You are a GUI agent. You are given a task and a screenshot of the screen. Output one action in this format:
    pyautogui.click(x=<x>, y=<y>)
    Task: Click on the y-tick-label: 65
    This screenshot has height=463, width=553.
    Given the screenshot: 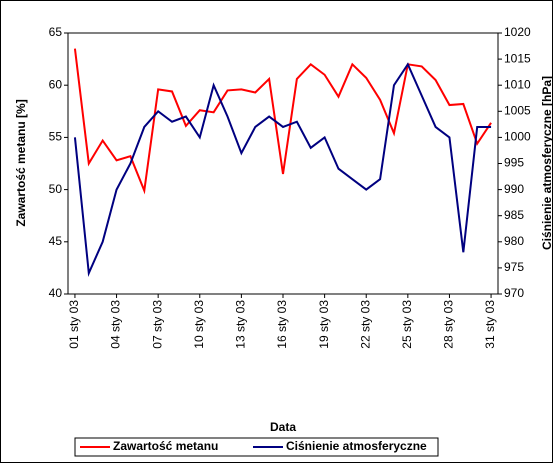 What is the action you would take?
    pyautogui.click(x=56, y=32)
    